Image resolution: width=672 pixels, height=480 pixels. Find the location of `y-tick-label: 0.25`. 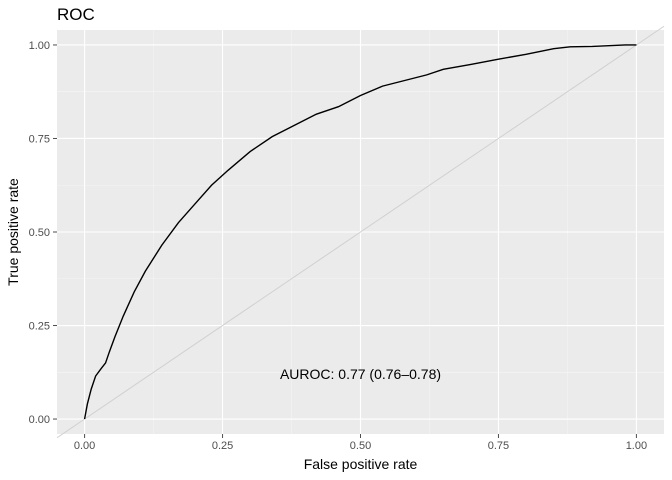

y-tick-label: 0.25 is located at coordinates (39, 327).